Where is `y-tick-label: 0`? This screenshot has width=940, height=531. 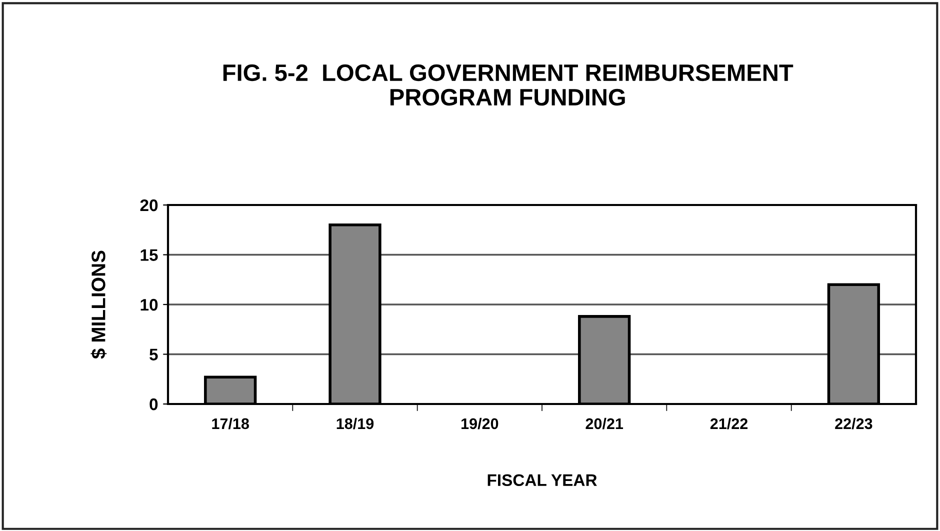
y-tick-label: 0 is located at coordinates (154, 404).